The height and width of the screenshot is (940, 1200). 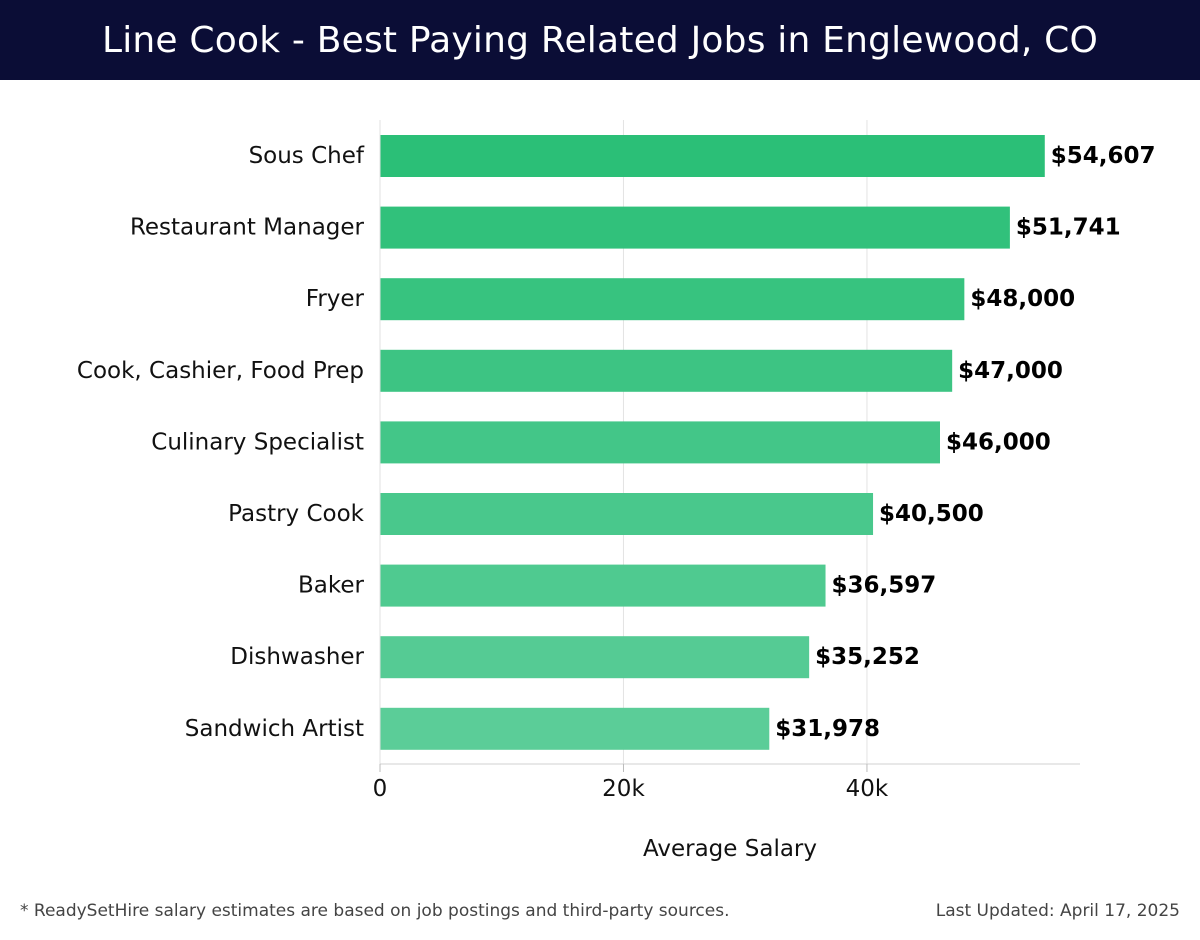 I want to click on x-tick-label: 20k, so click(x=623, y=789).